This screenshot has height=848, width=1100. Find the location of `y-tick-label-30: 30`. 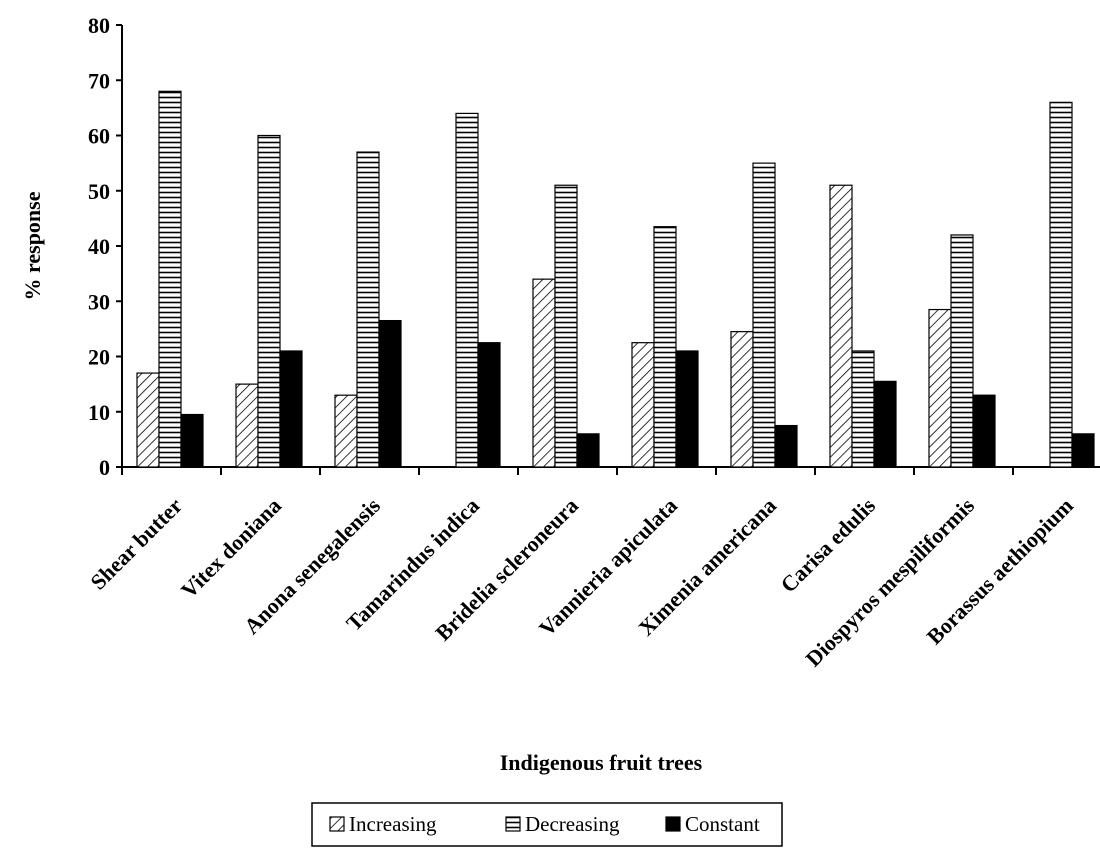

y-tick-label-30: 30 is located at coordinates (99, 301).